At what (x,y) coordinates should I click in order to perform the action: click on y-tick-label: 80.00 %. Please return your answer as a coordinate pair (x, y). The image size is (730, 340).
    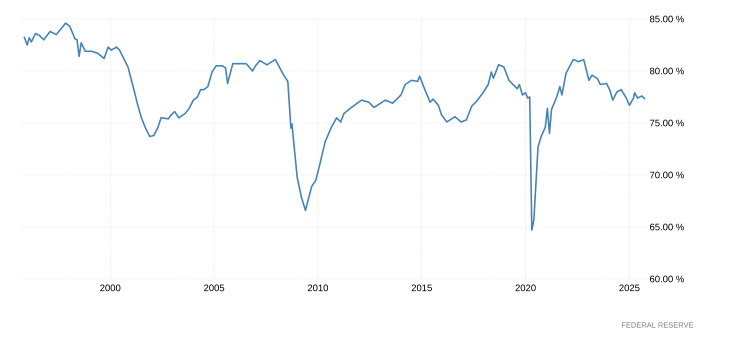
    Looking at the image, I should click on (667, 71).